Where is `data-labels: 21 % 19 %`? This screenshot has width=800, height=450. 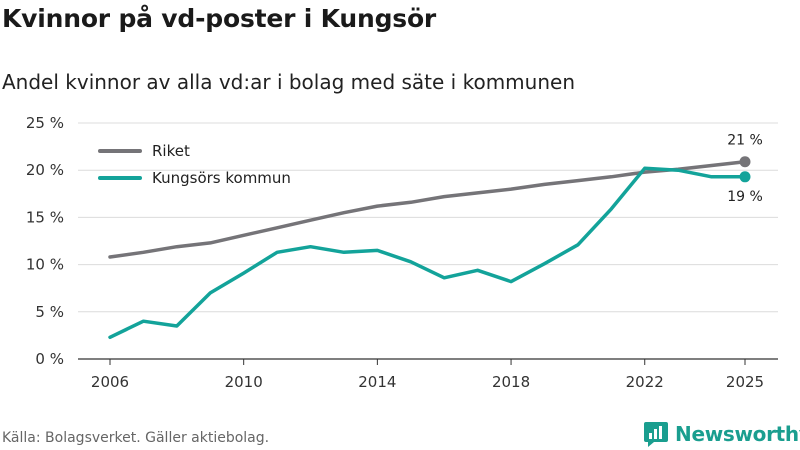 data-labels: 21 % 19 % is located at coordinates (745, 169).